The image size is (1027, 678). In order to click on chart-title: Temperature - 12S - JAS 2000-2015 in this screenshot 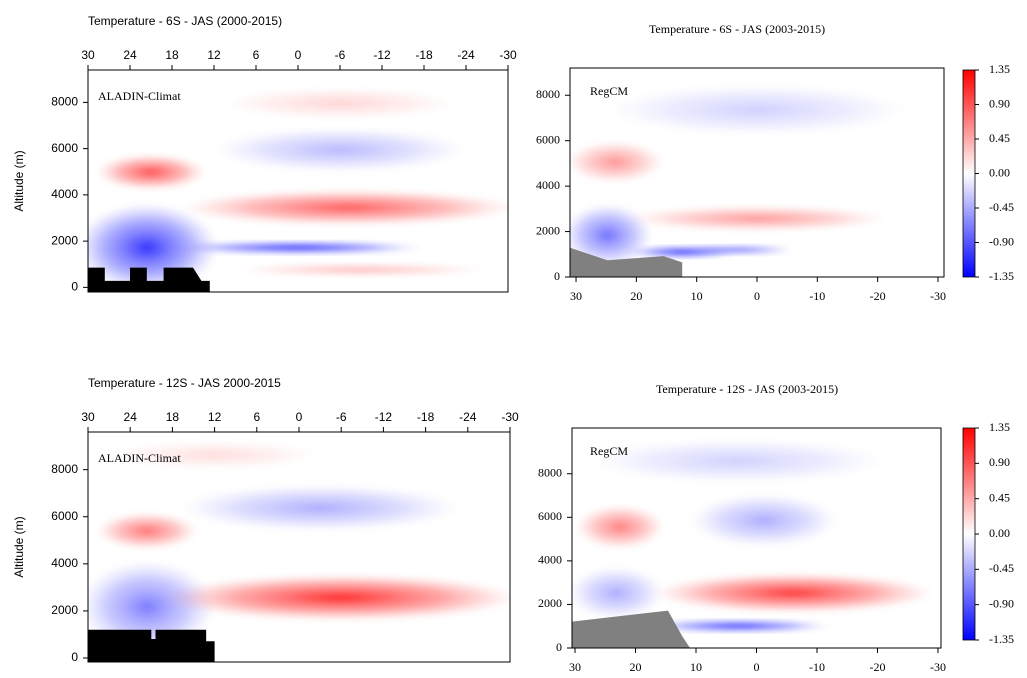, I will do `click(184, 383)`.